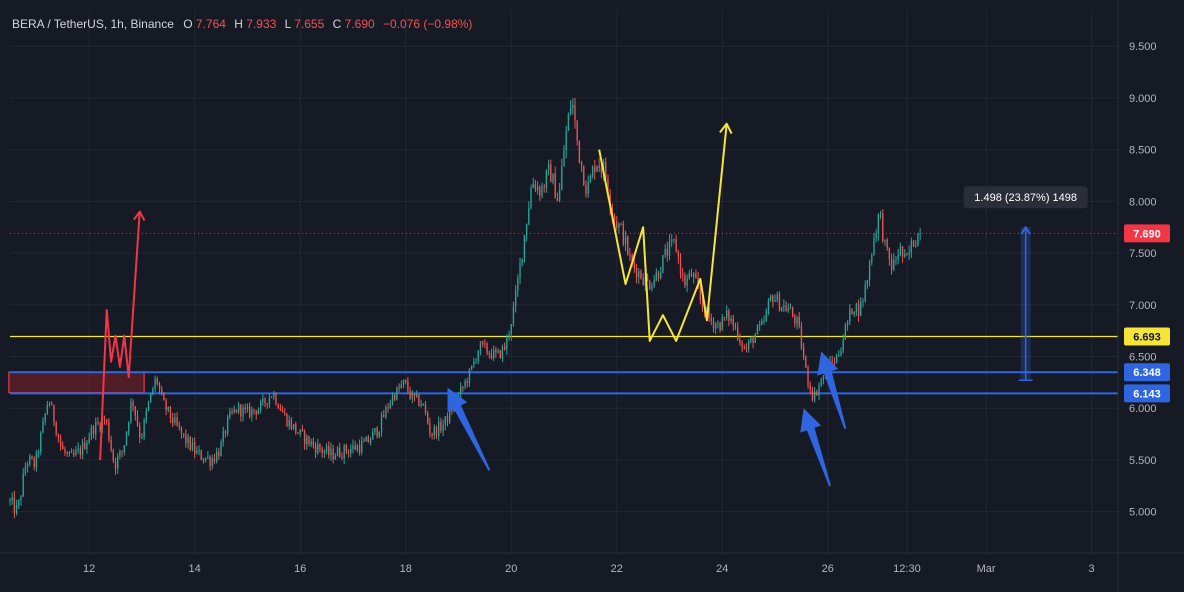 The image size is (1184, 592). I want to click on red-projection-path, so click(120, 335).